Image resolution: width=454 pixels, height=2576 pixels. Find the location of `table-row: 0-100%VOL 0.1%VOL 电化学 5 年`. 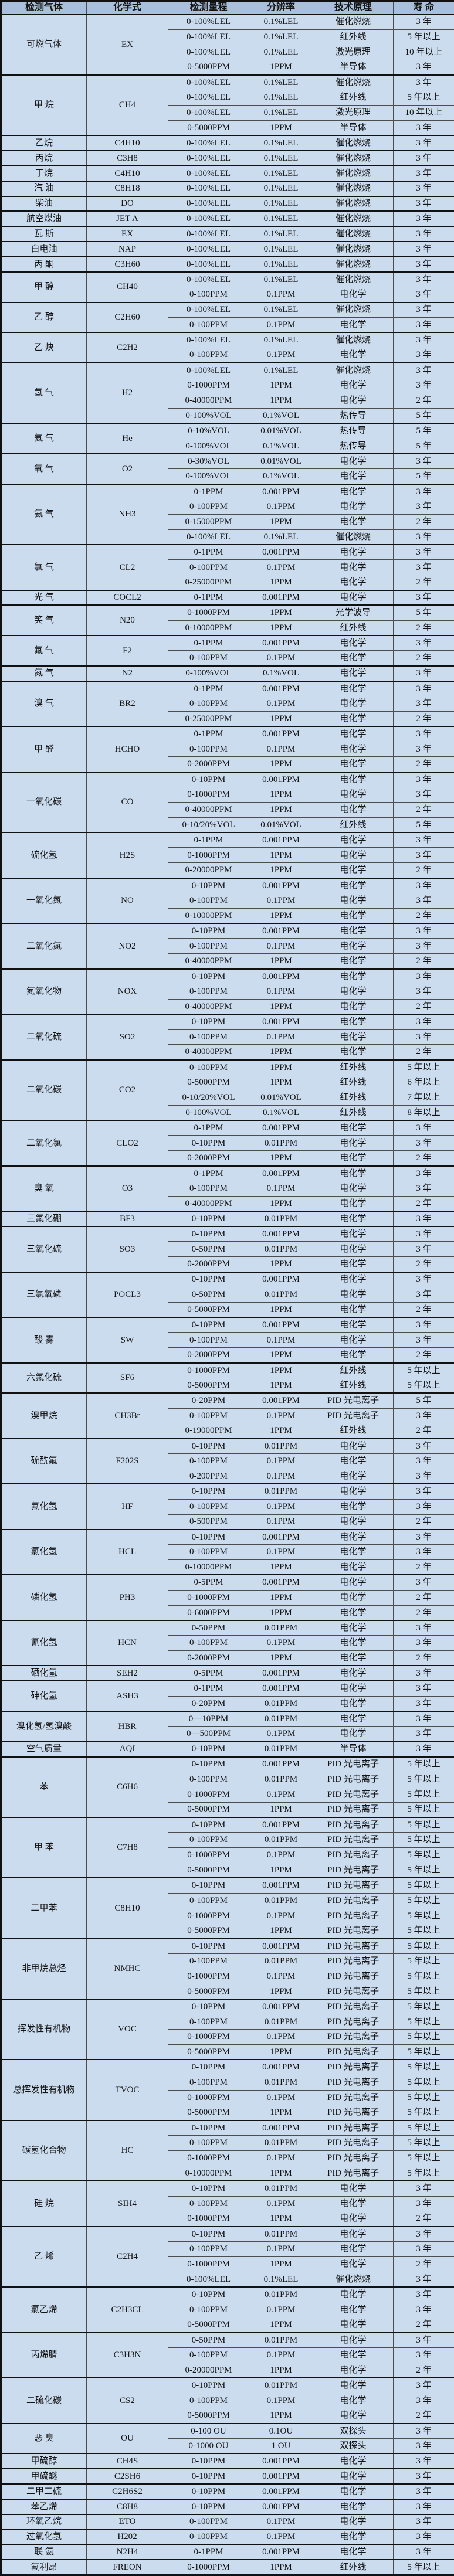

table-row: 0-100%VOL 0.1%VOL 电化学 5 年 is located at coordinates (227, 477).